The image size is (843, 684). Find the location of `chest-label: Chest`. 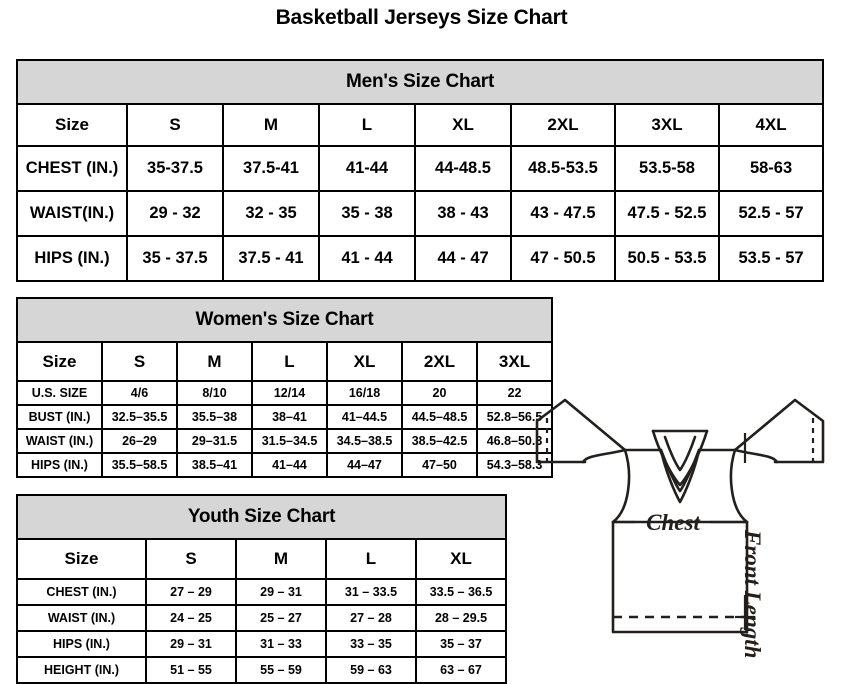

chest-label: Chest is located at coordinates (673, 522).